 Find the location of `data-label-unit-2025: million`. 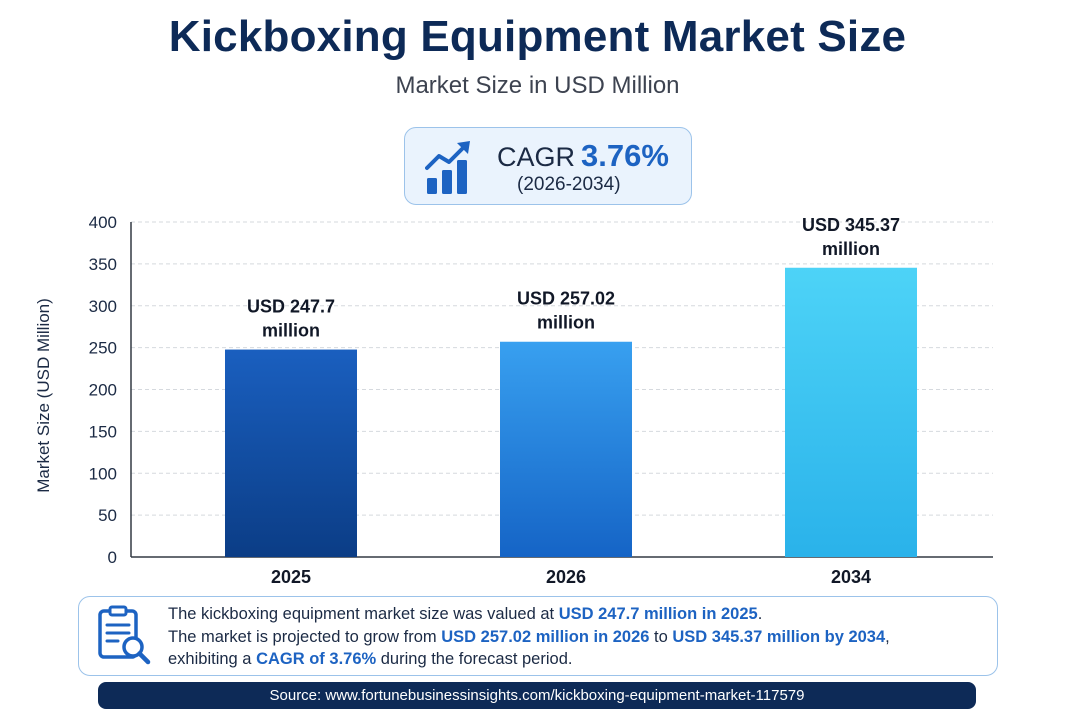

data-label-unit-2025: million is located at coordinates (291, 331).